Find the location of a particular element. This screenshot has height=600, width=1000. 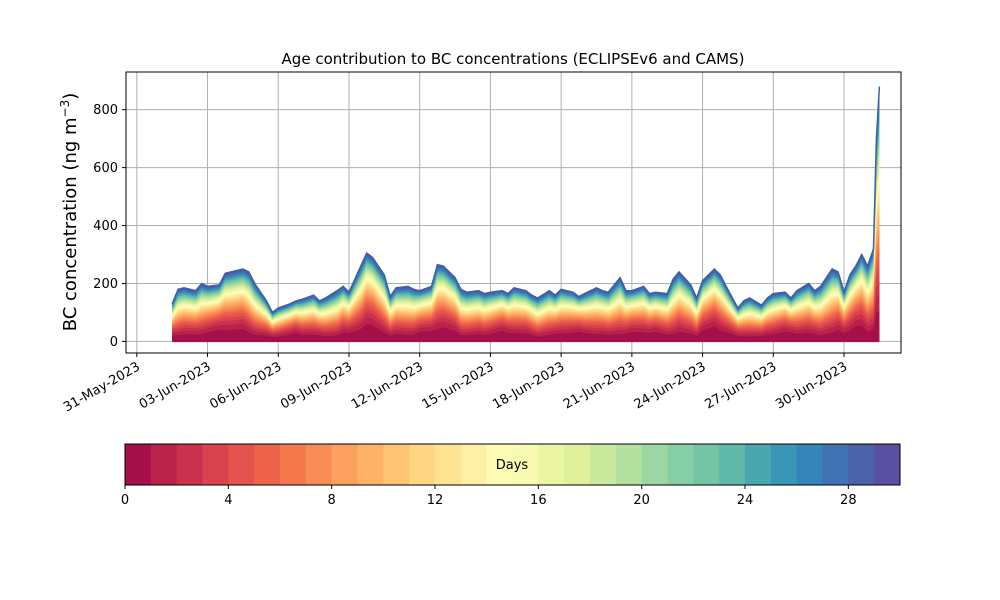

x-tick-label: 15-Jun-2023 is located at coordinates (458, 385).